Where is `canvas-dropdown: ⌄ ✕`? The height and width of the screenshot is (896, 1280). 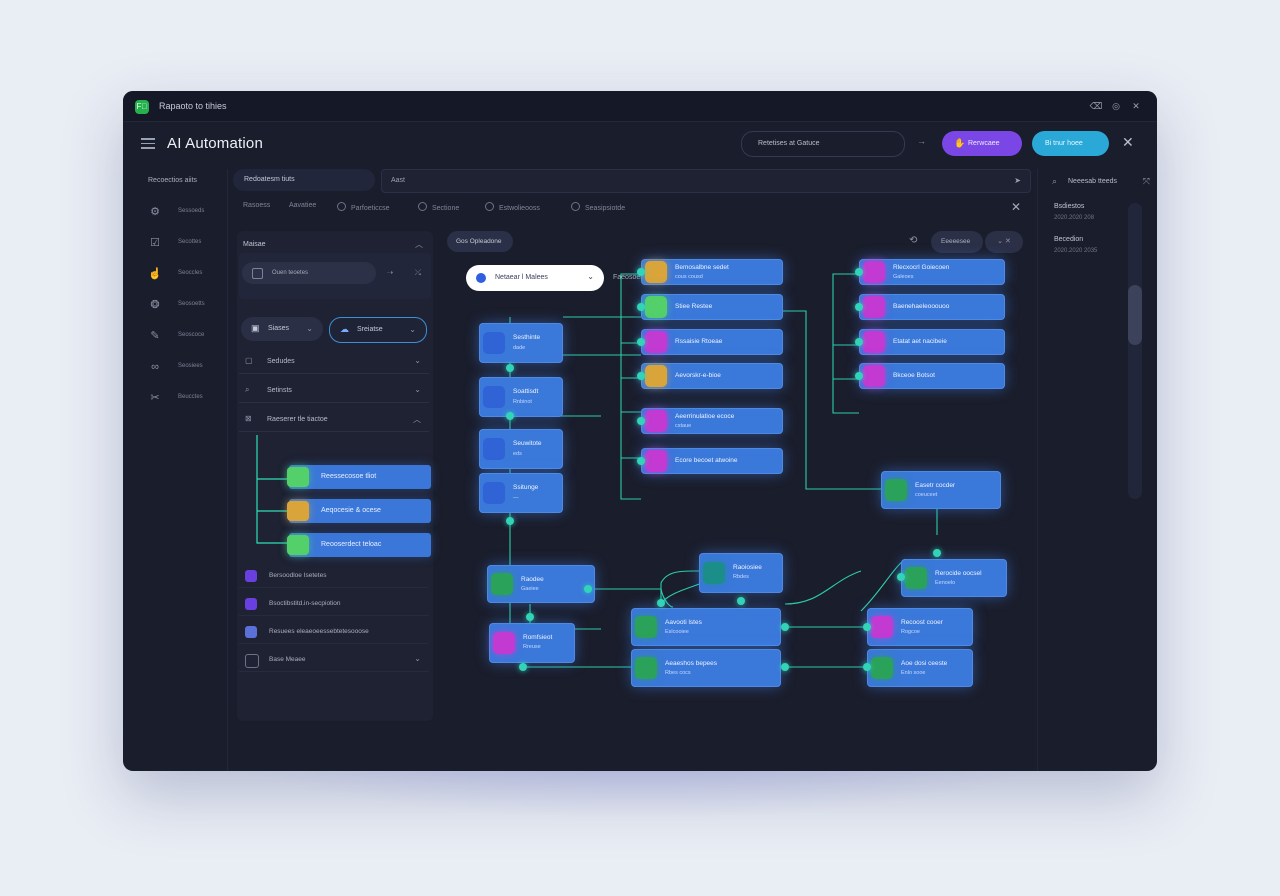 canvas-dropdown: ⌄ ✕ is located at coordinates (1004, 242).